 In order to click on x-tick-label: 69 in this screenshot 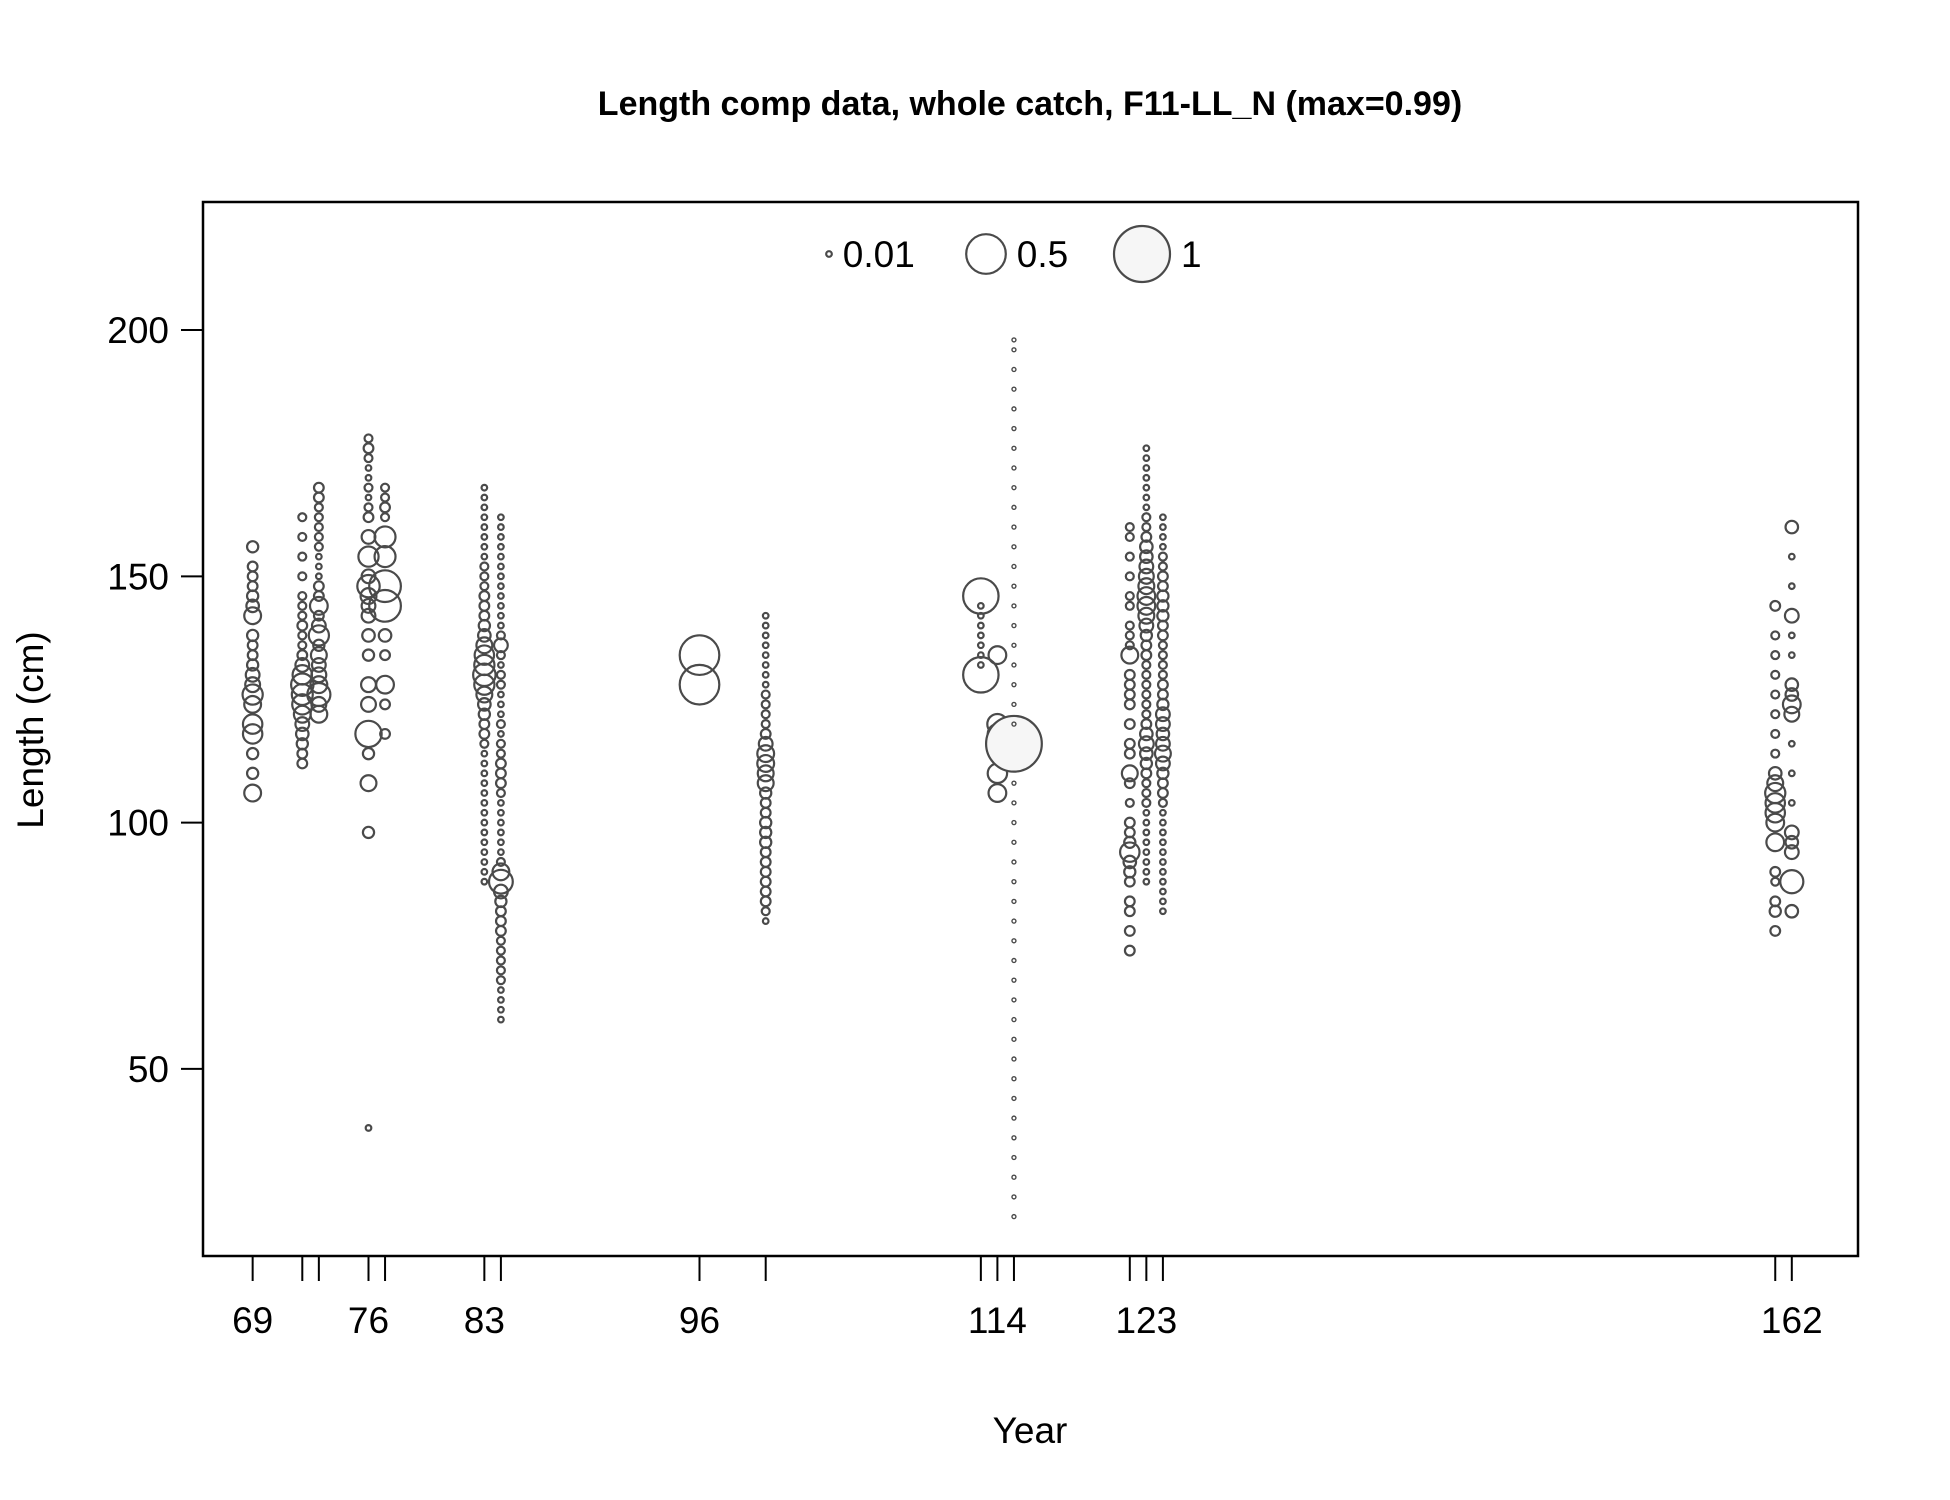, I will do `click(252, 1320)`.